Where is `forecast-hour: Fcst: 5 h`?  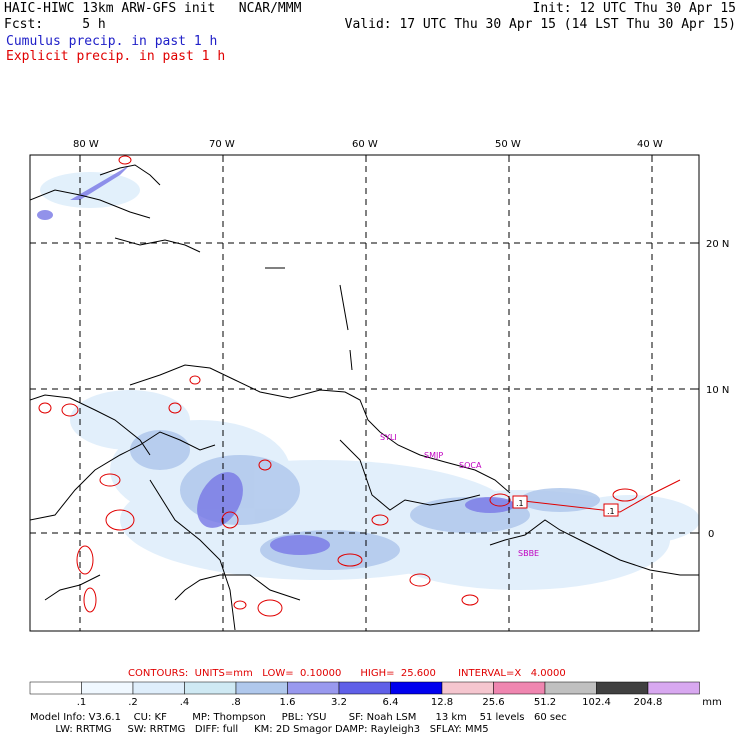
forecast-hour: Fcst: 5 h is located at coordinates (55, 24).